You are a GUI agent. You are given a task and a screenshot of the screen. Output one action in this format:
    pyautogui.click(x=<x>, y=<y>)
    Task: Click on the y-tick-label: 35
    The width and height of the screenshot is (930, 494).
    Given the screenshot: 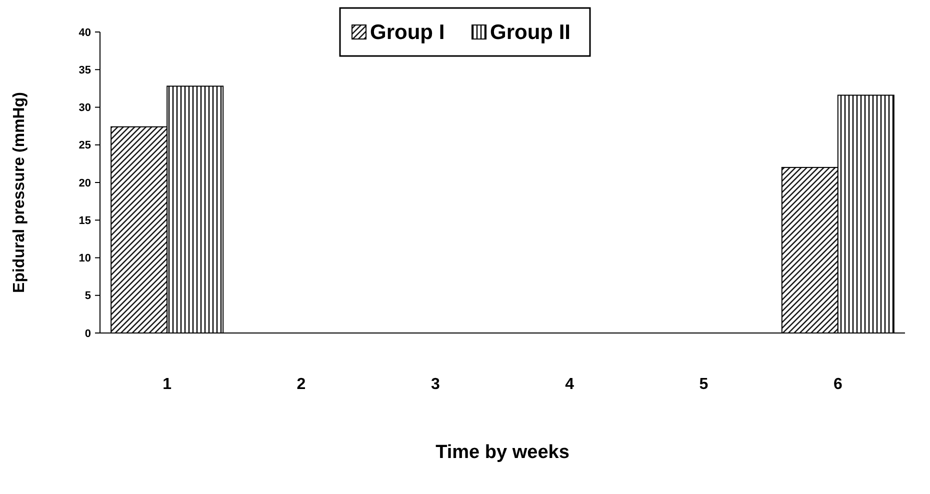 What is the action you would take?
    pyautogui.click(x=84, y=70)
    